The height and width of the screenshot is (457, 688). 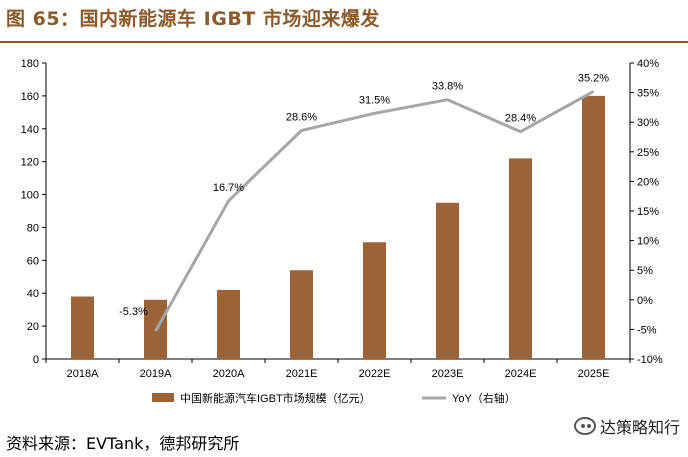 I want to click on yoy-data-label: 35.2%, so click(x=593, y=78).